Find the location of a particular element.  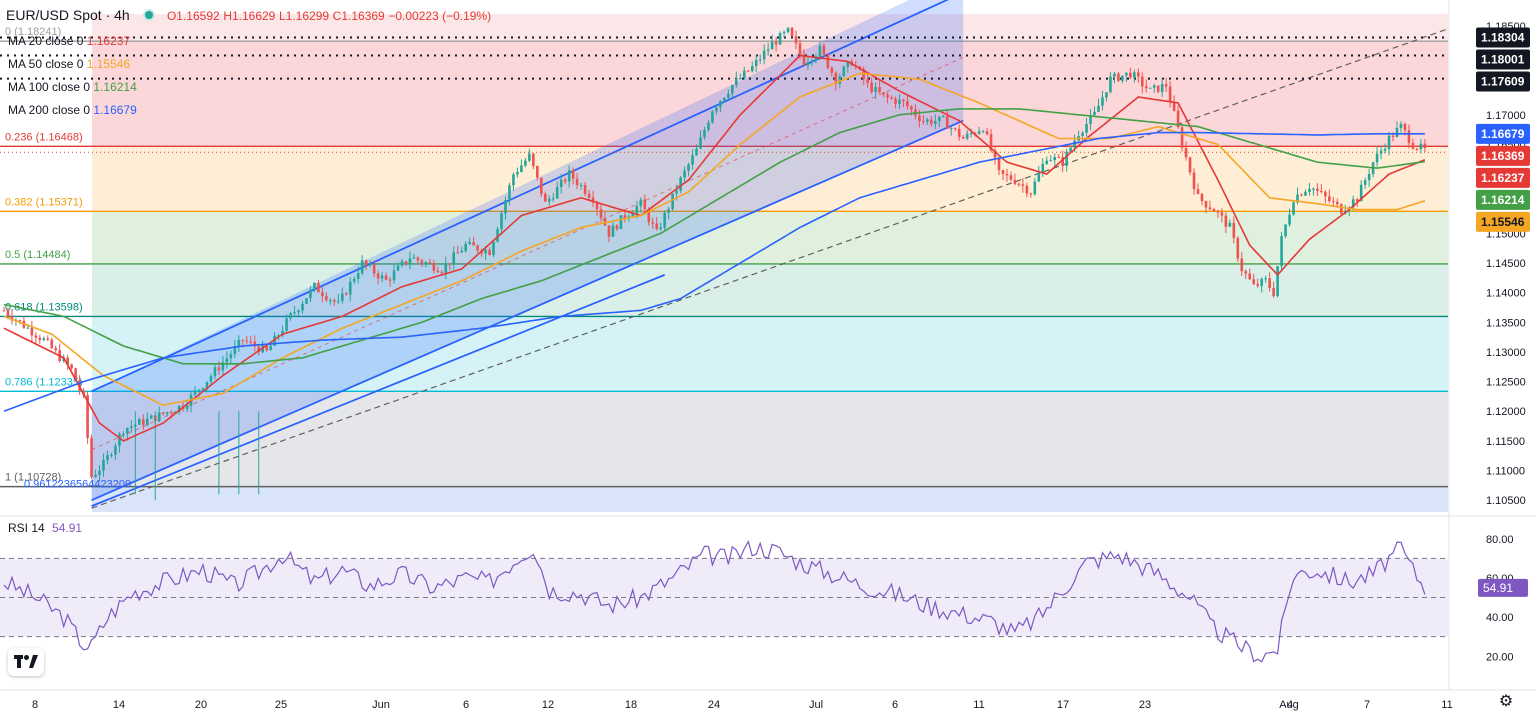

ohlc-close: C1.16369 is located at coordinates (358, 16).